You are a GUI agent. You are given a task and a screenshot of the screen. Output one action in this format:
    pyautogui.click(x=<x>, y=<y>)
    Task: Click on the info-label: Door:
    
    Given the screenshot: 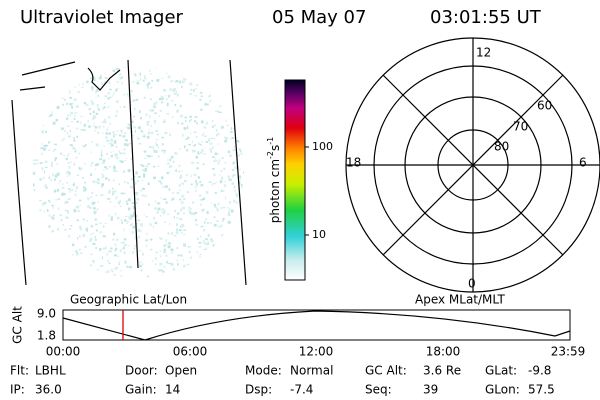 What is the action you would take?
    pyautogui.click(x=141, y=371)
    